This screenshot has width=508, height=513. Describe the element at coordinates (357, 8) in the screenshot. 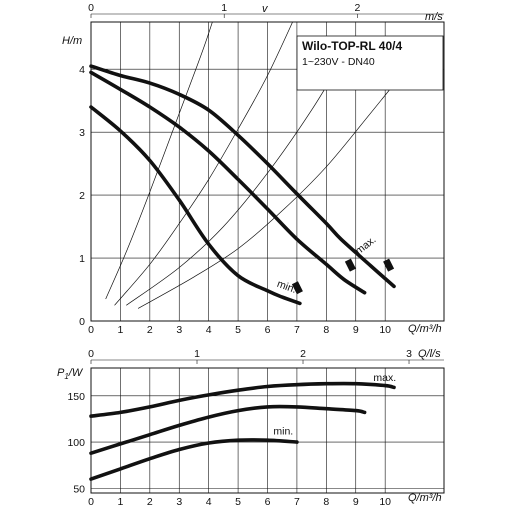

I see `head-top-tick-label: 2` at that location.